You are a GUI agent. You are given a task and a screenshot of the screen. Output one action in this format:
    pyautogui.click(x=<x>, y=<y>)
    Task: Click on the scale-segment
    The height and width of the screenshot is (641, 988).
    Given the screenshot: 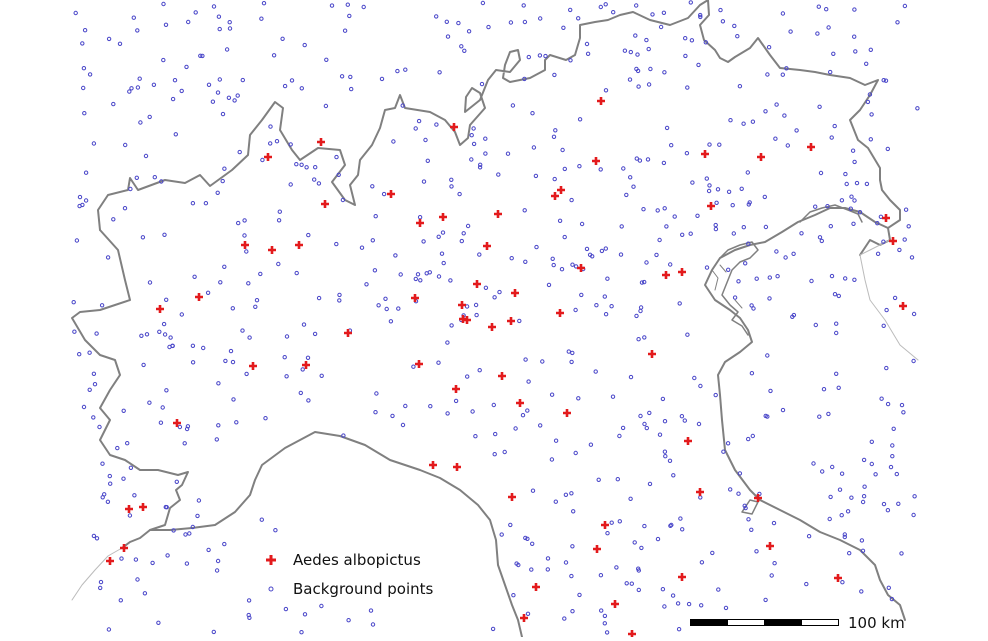 What is the action you would take?
    pyautogui.click(x=783, y=622)
    